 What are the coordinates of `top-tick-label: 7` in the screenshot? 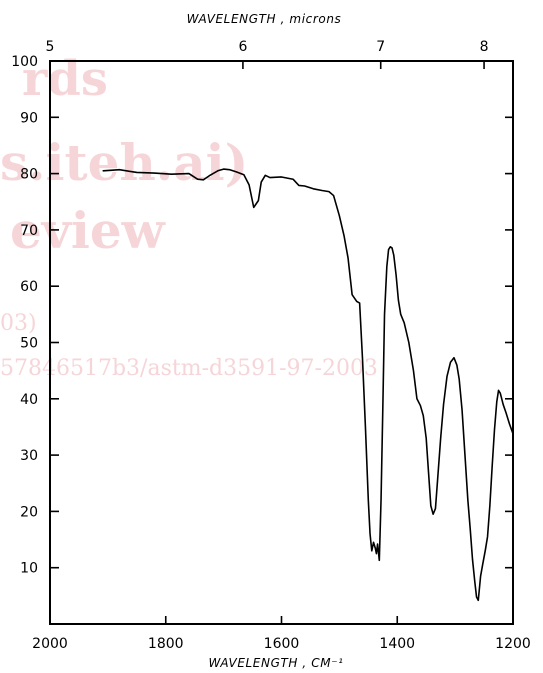 It's located at (380, 47).